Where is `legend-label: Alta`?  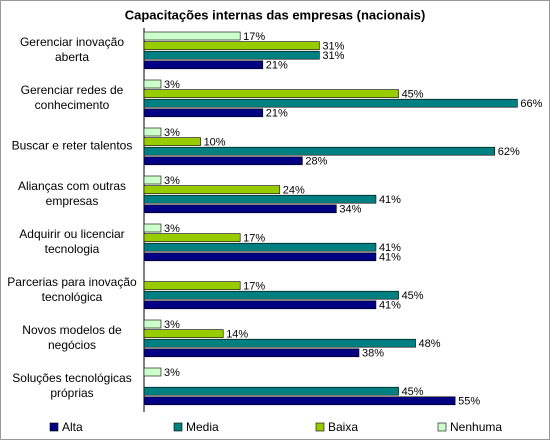
legend-label: Alta is located at coordinates (72, 427).